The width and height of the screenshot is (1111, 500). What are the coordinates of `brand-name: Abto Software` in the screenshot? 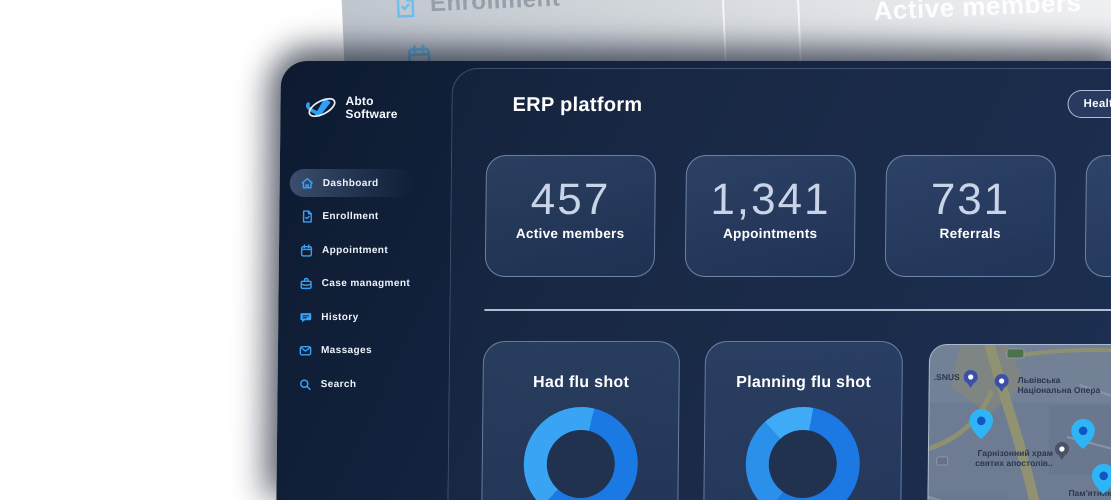 It's located at (371, 107).